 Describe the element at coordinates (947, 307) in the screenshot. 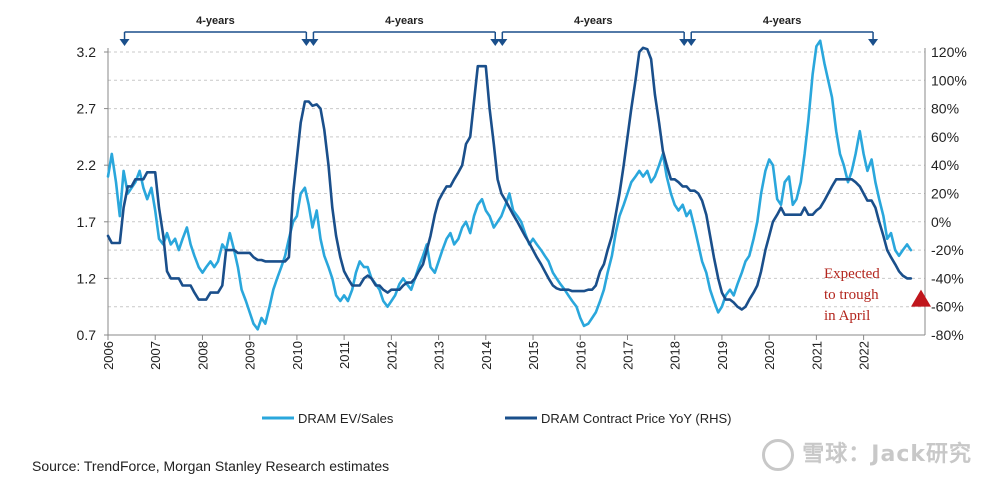

I see `right-tick-label: -60%` at that location.